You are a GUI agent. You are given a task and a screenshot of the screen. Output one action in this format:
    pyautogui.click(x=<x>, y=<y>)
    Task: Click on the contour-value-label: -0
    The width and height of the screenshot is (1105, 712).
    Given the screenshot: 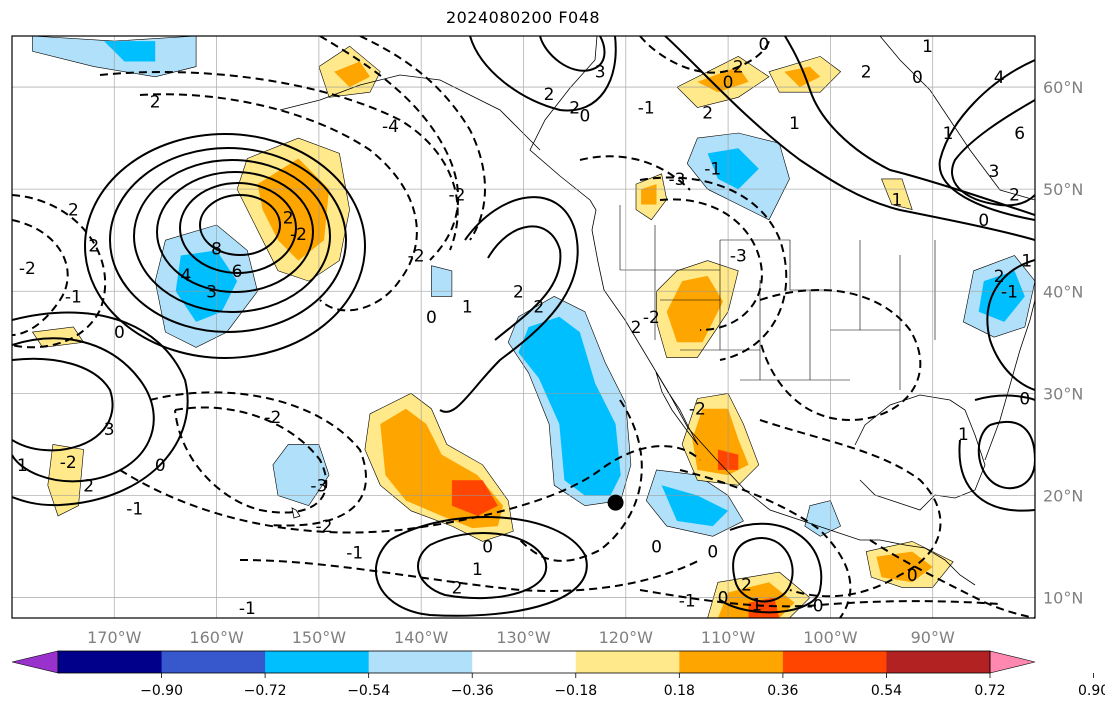 What is the action you would take?
    pyautogui.click(x=815, y=607)
    